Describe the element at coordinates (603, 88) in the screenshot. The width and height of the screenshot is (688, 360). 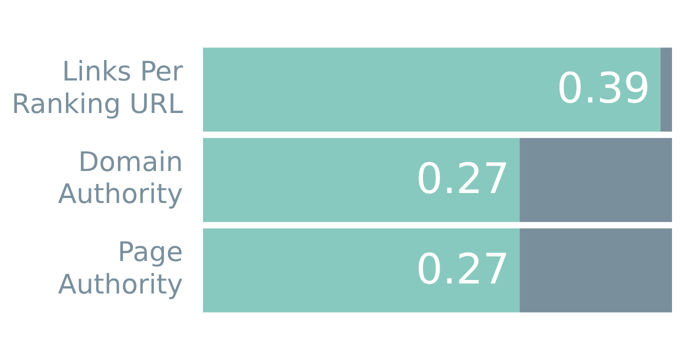
I see `data-label: 0.39` at that location.